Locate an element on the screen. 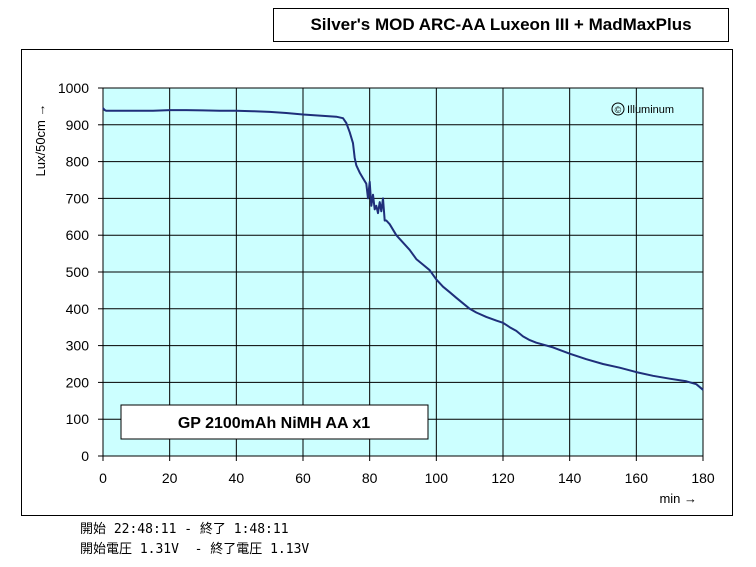 The image size is (756, 567). y-tick-label: 400 is located at coordinates (78, 309).